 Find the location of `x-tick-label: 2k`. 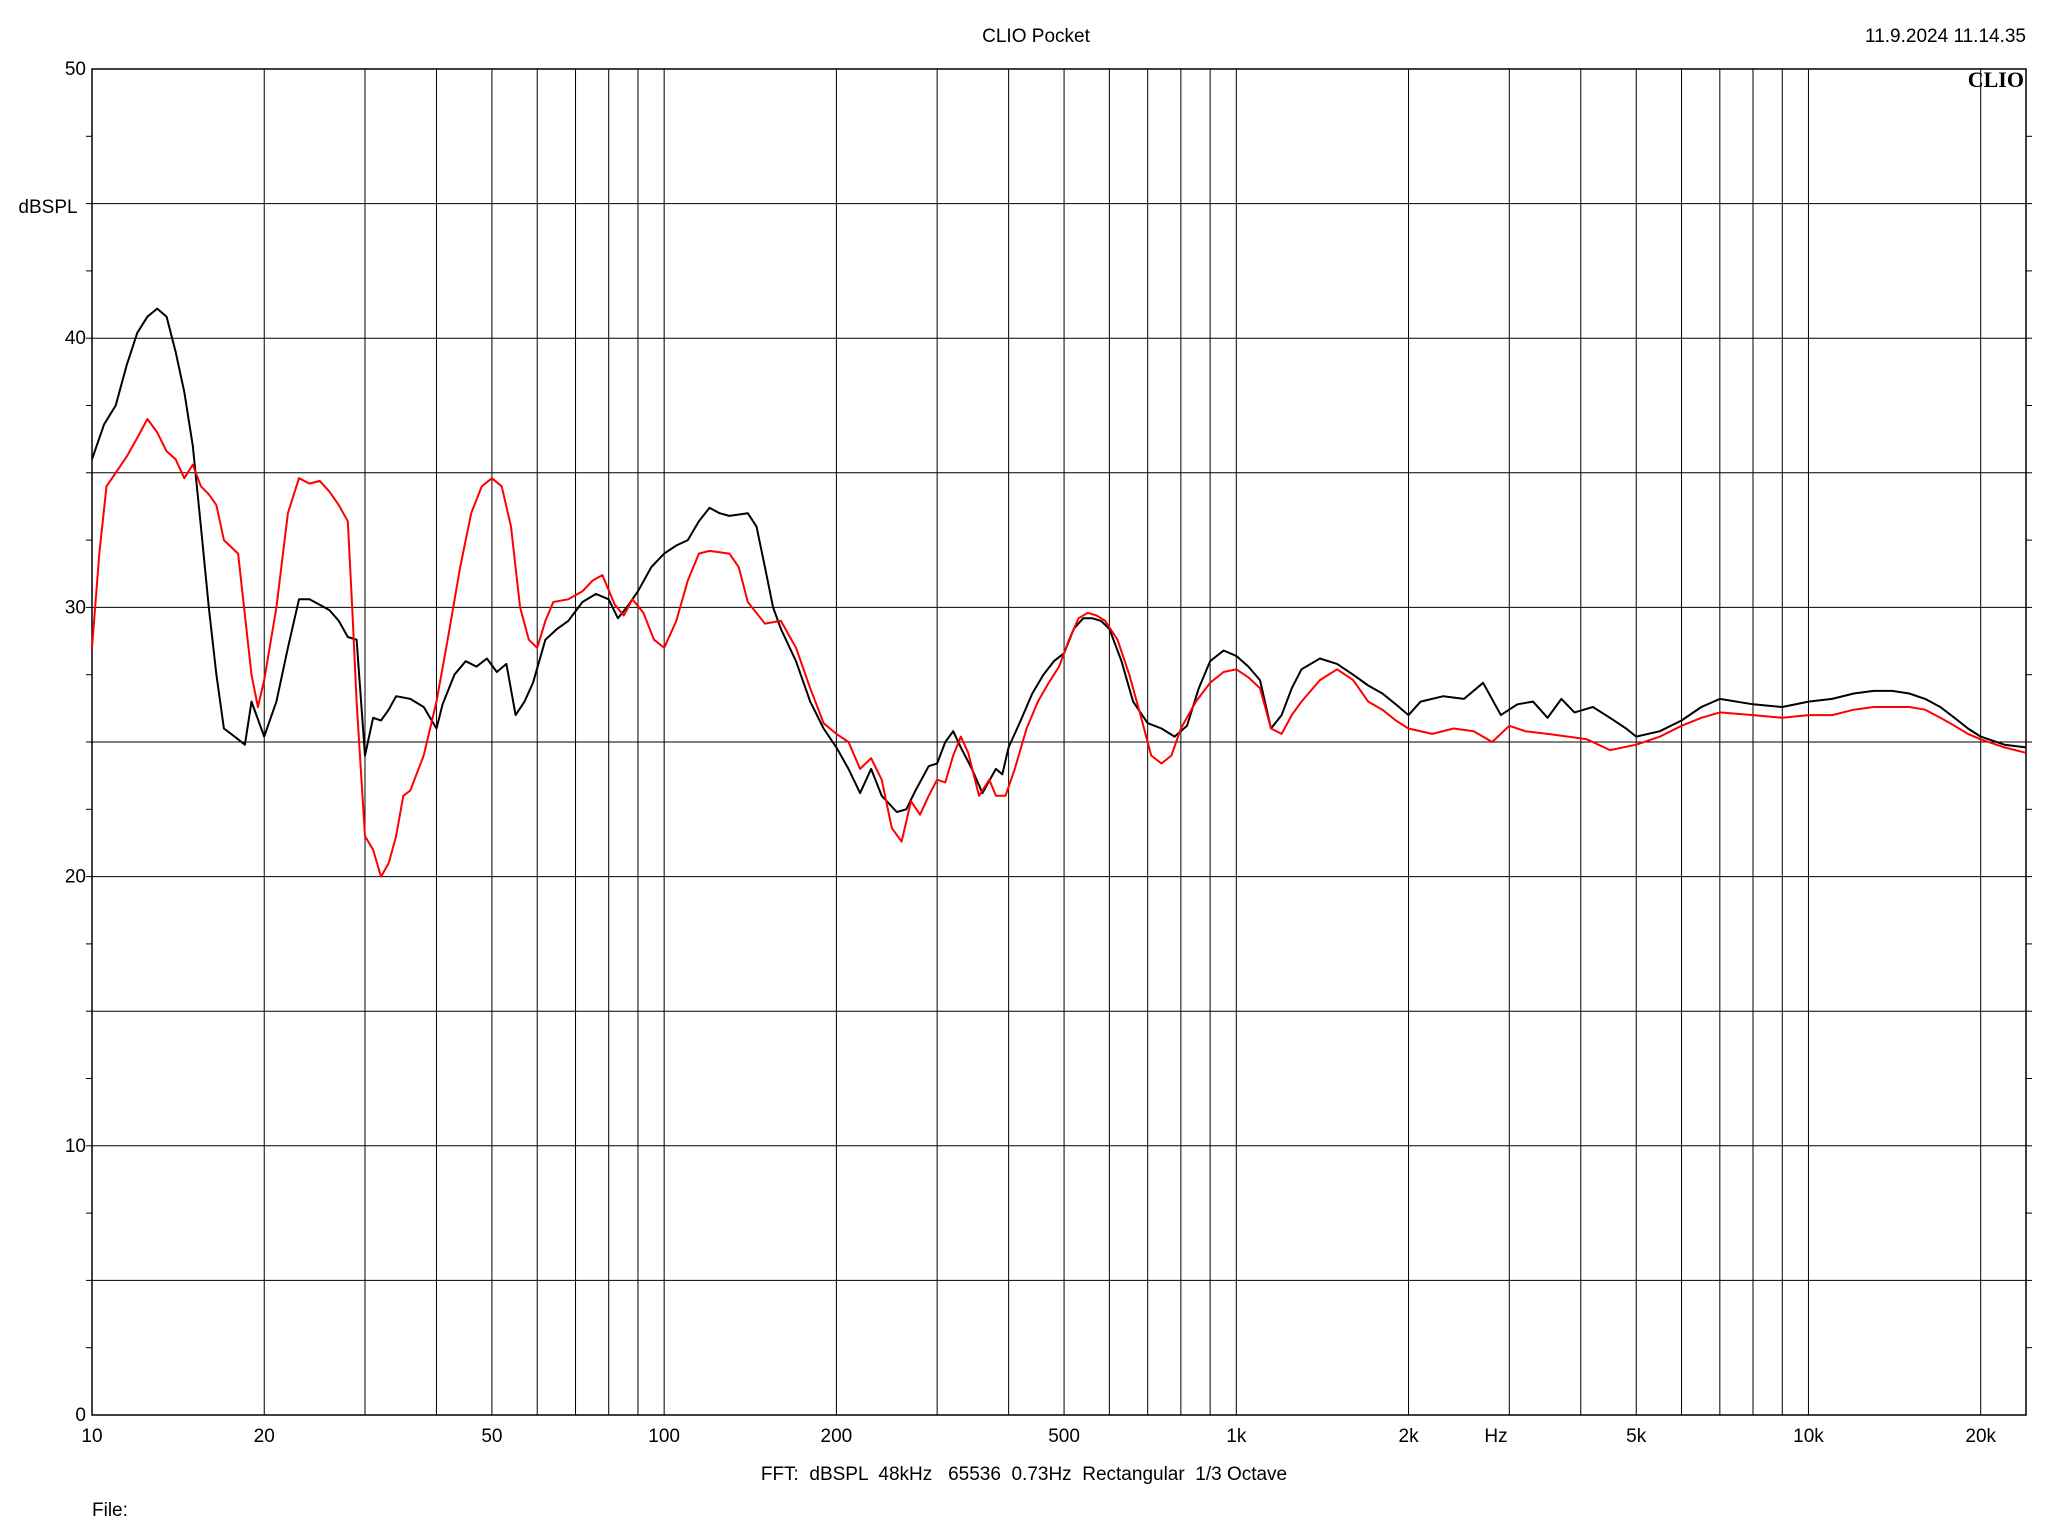

x-tick-label: 2k is located at coordinates (1409, 1436).